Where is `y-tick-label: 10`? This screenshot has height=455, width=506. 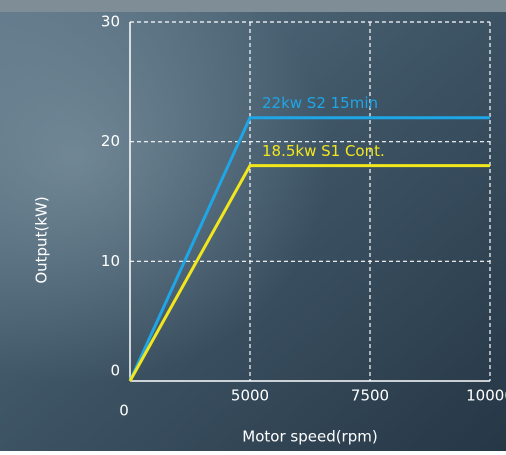
y-tick-label: 10 is located at coordinates (110, 261).